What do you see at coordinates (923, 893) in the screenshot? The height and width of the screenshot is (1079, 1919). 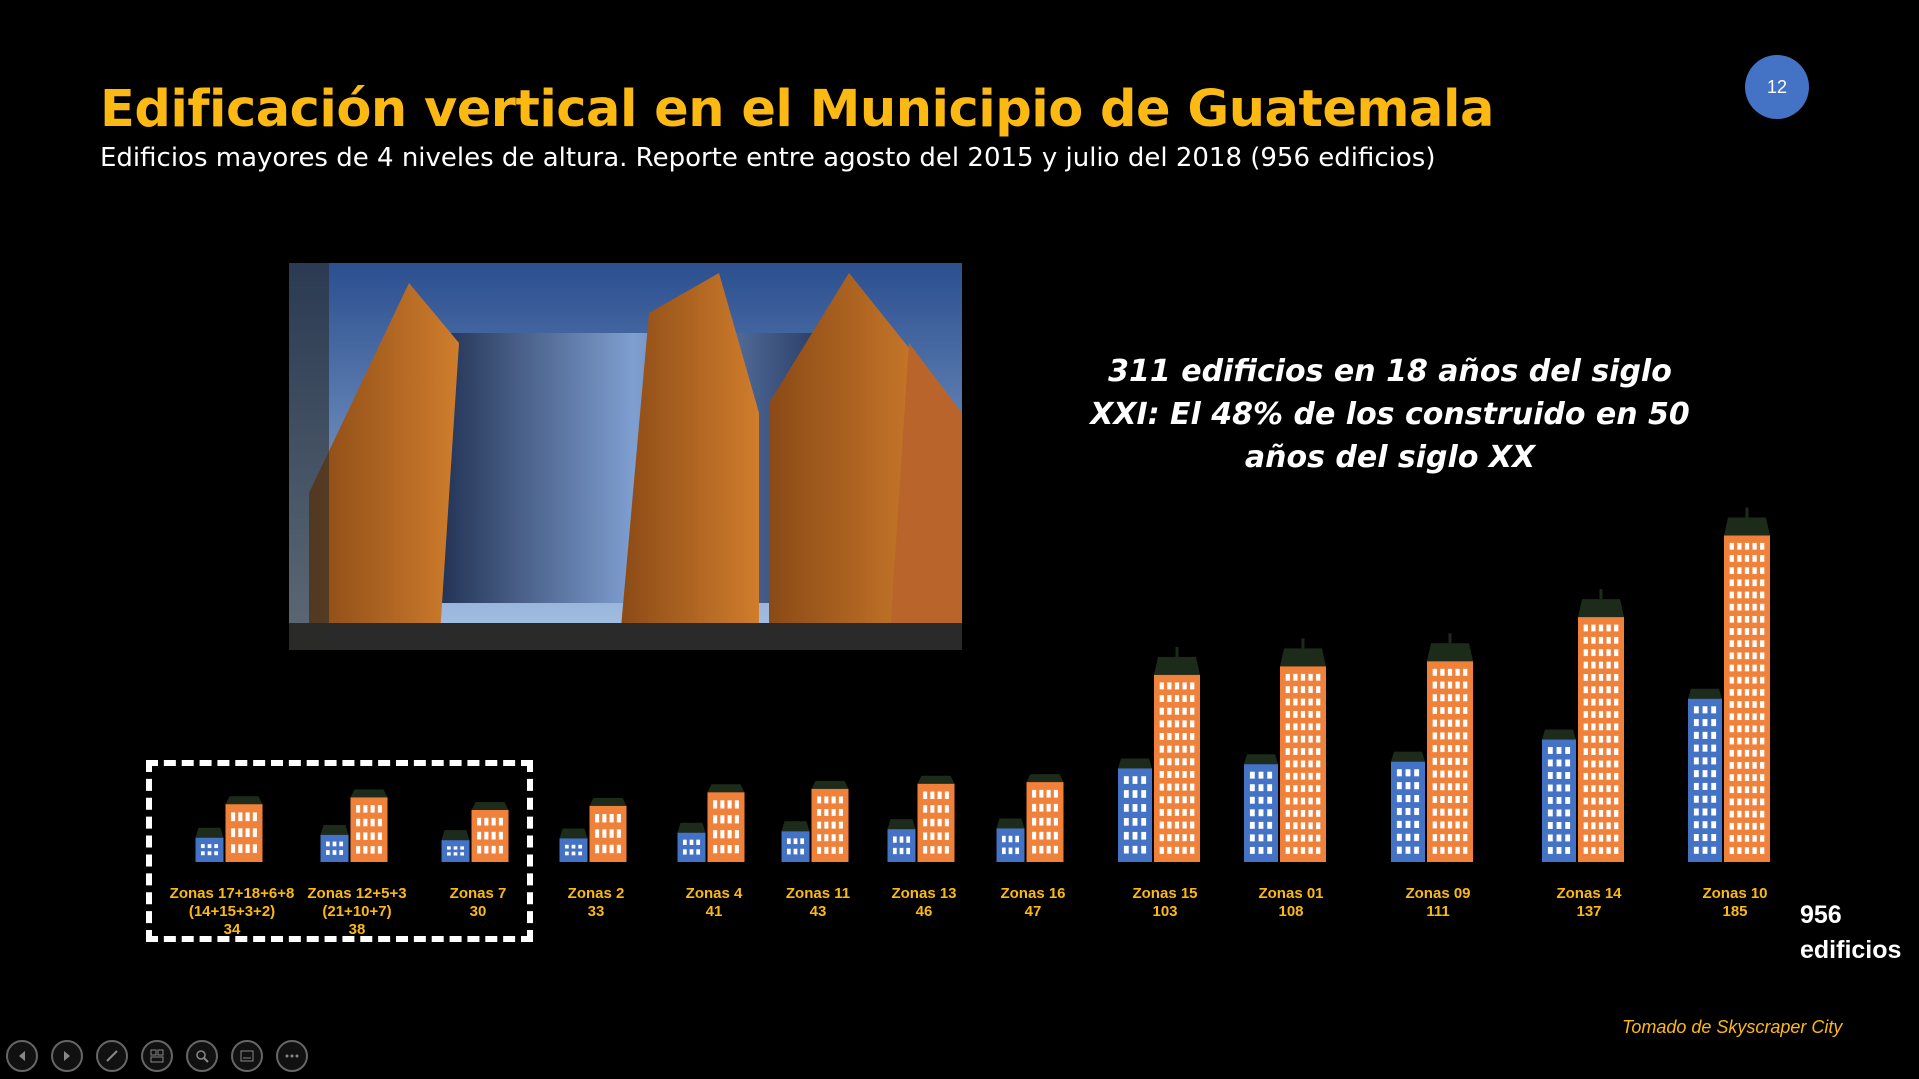 I see `tick-label-6-0: Zonas 13` at bounding box center [923, 893].